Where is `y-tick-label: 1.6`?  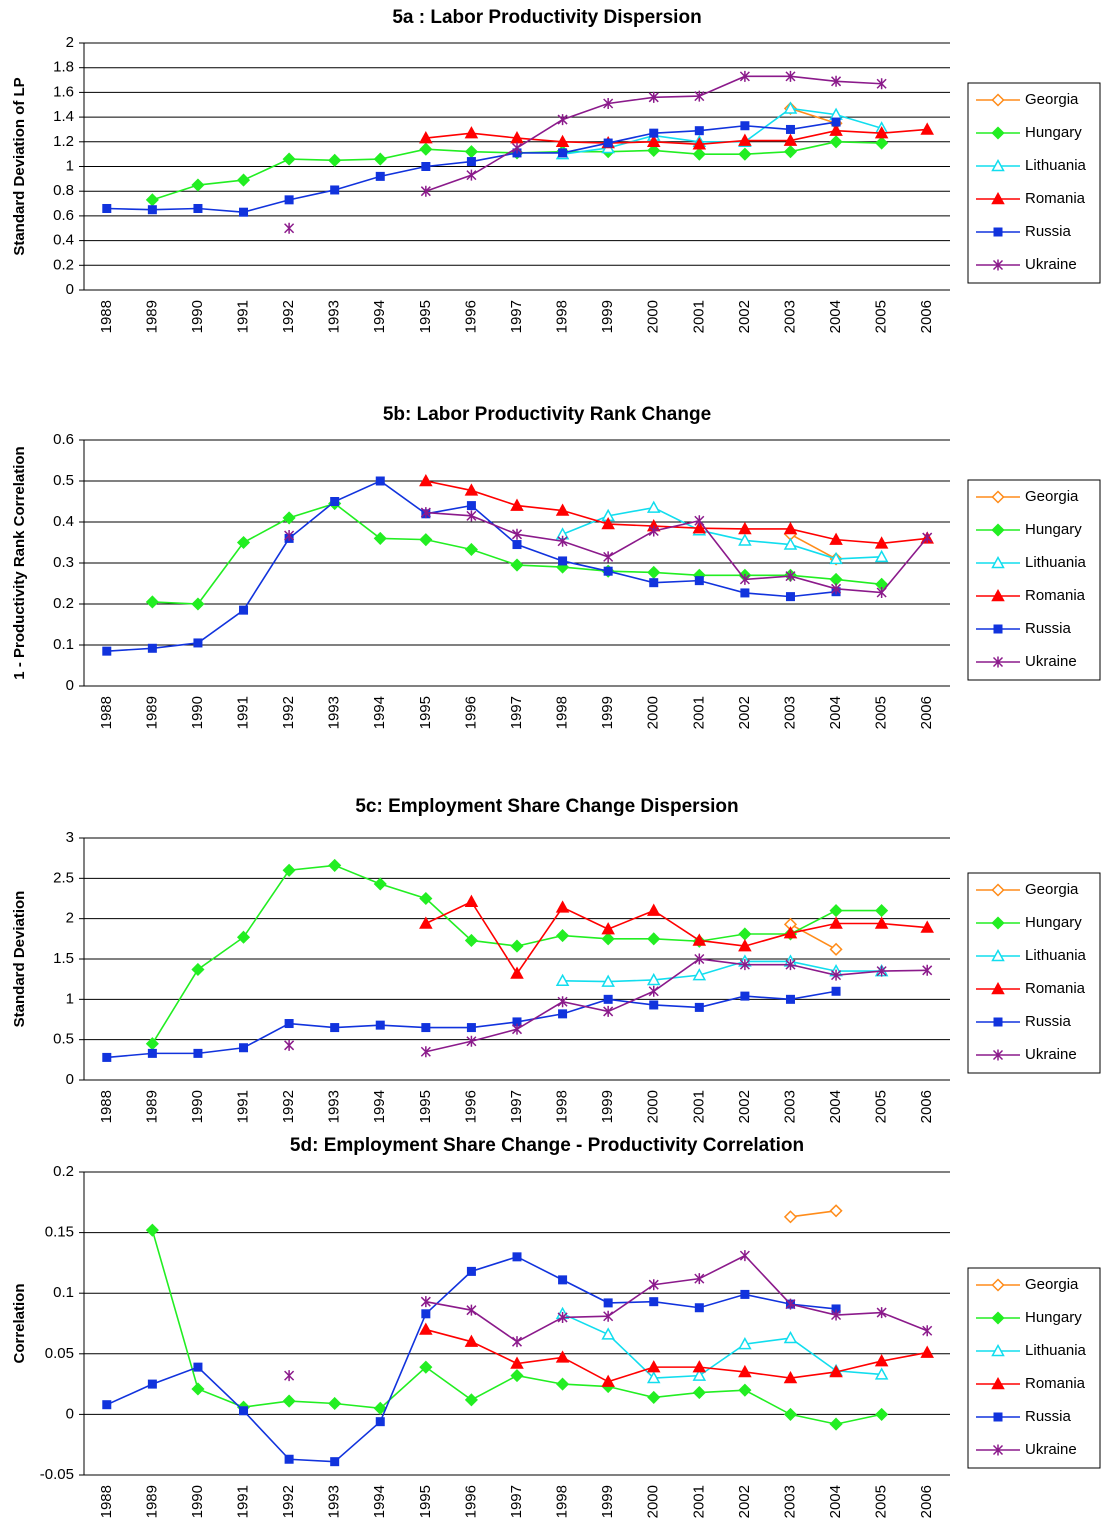 y-tick-label: 1.6 is located at coordinates (63, 91).